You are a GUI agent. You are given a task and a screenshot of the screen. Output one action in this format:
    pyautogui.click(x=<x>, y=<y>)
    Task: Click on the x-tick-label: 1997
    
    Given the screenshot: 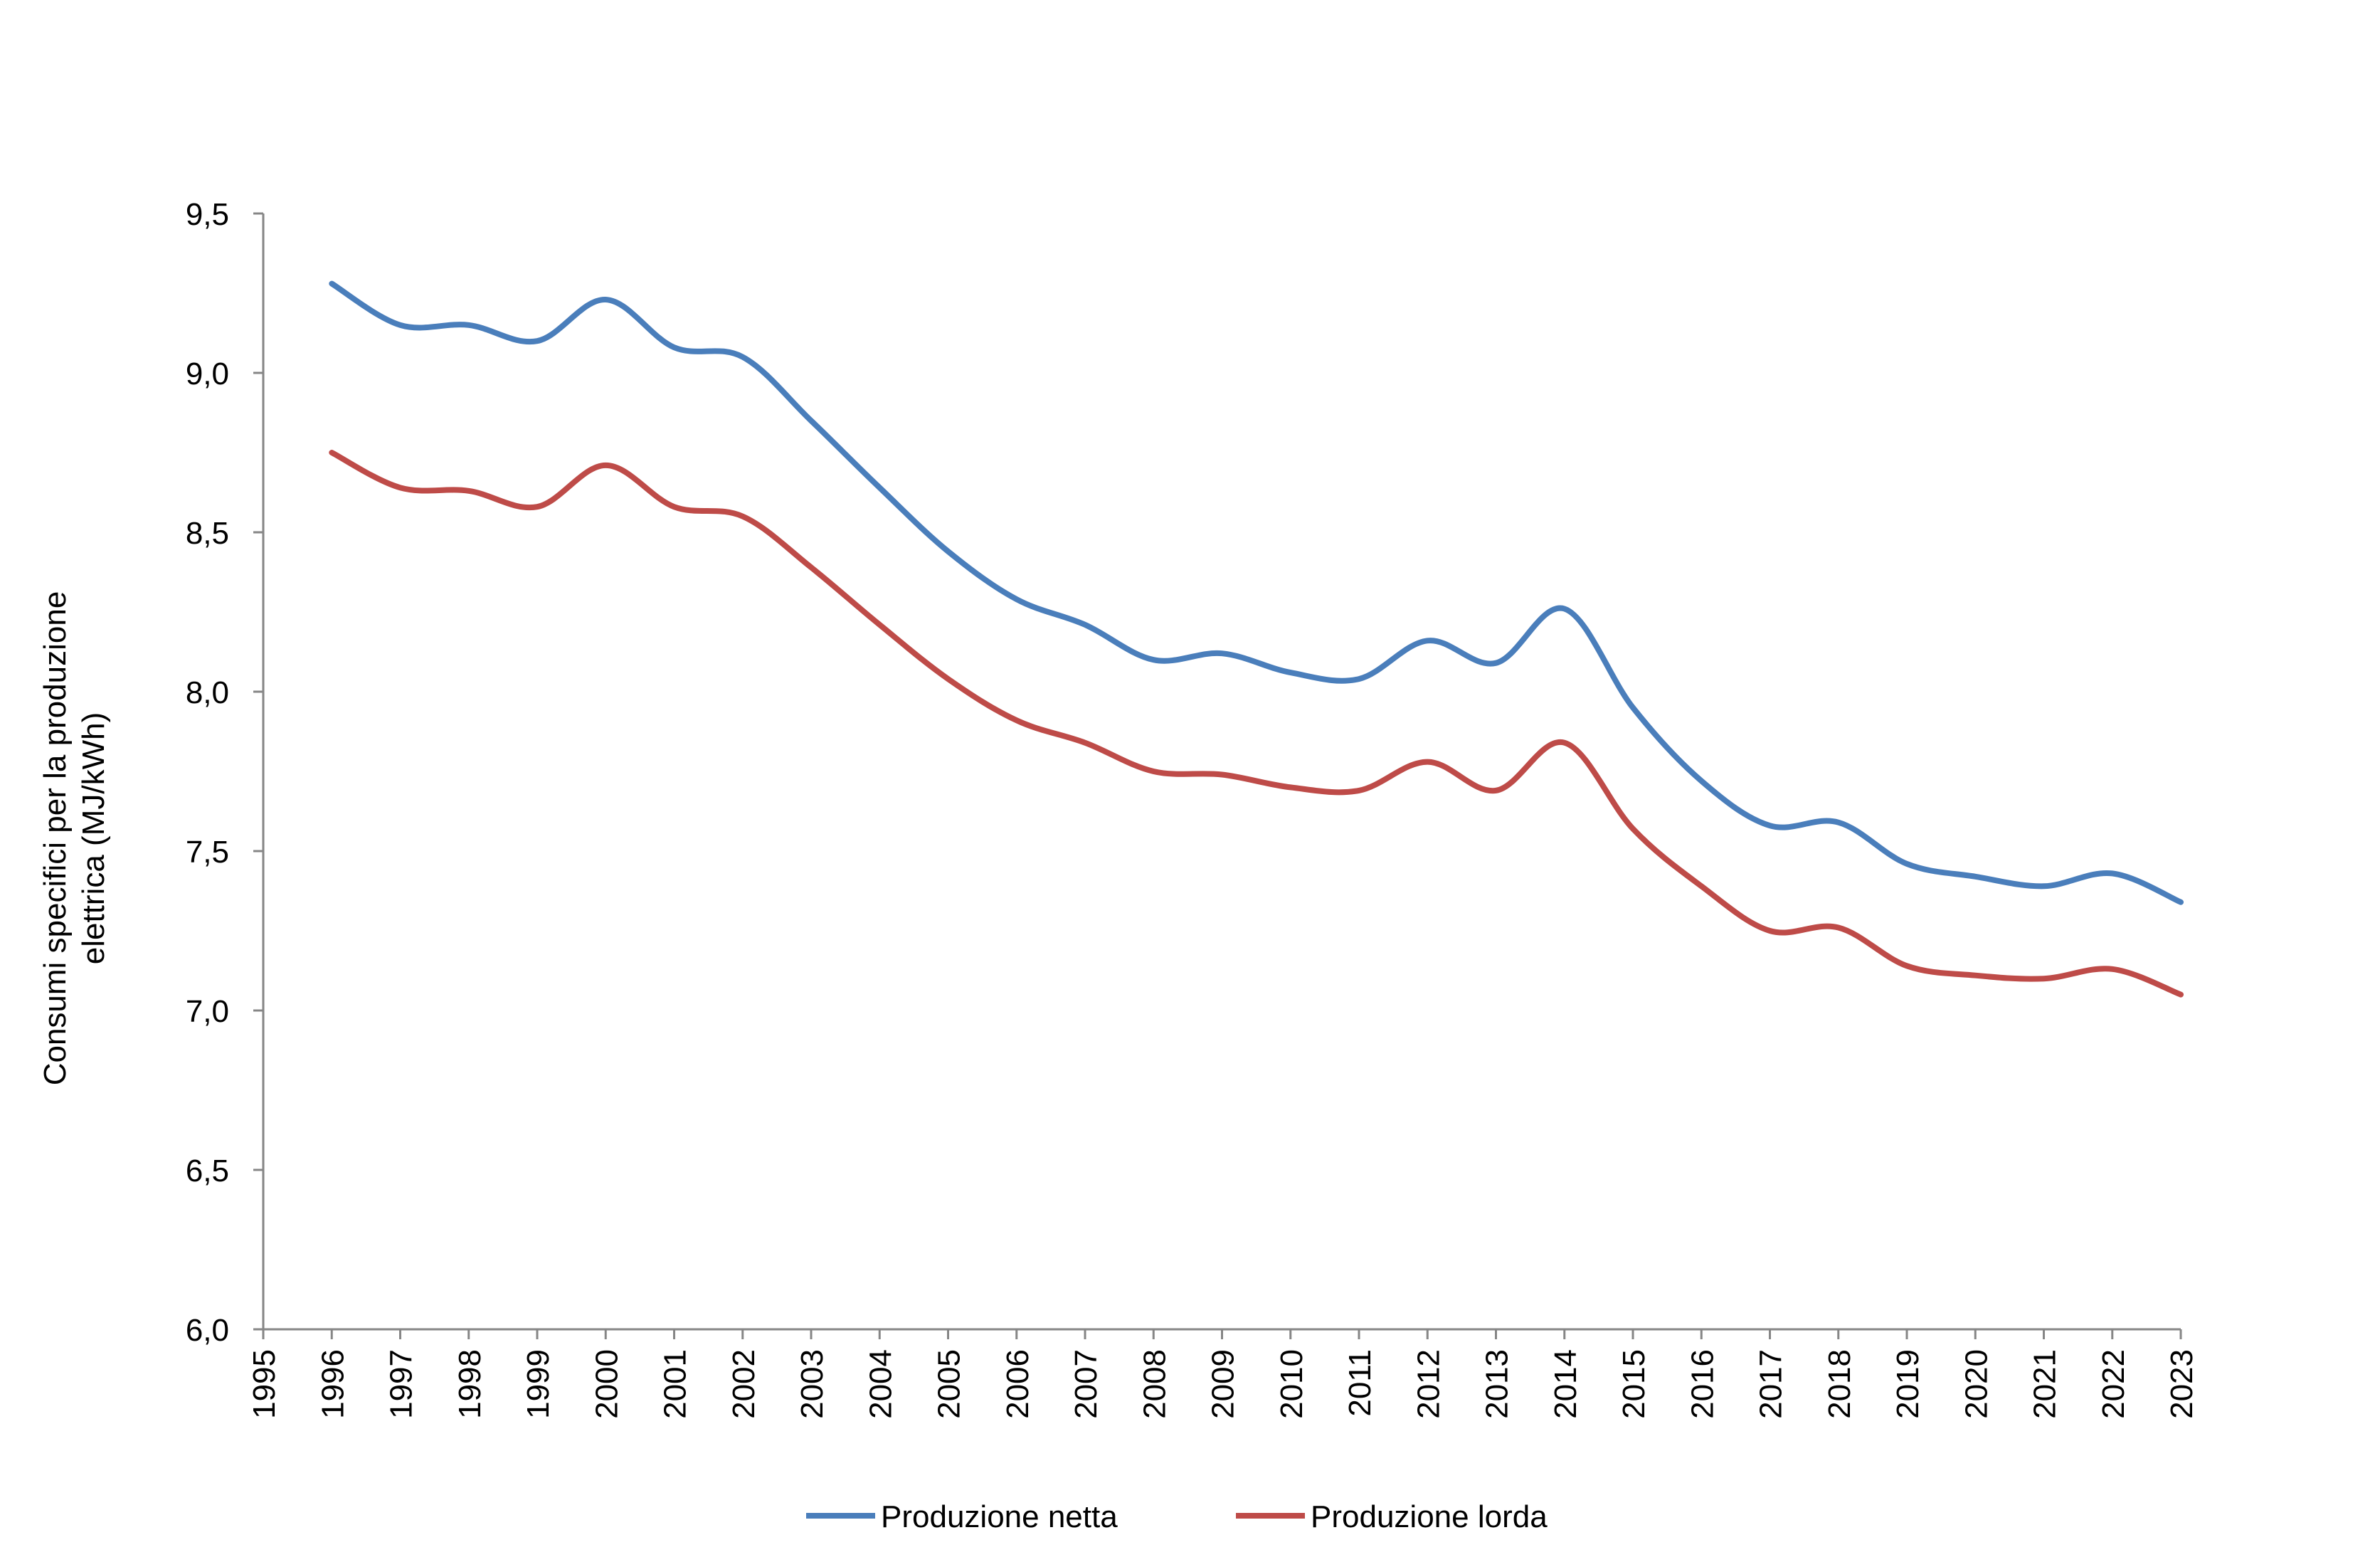 What is the action you would take?
    pyautogui.click(x=401, y=1384)
    